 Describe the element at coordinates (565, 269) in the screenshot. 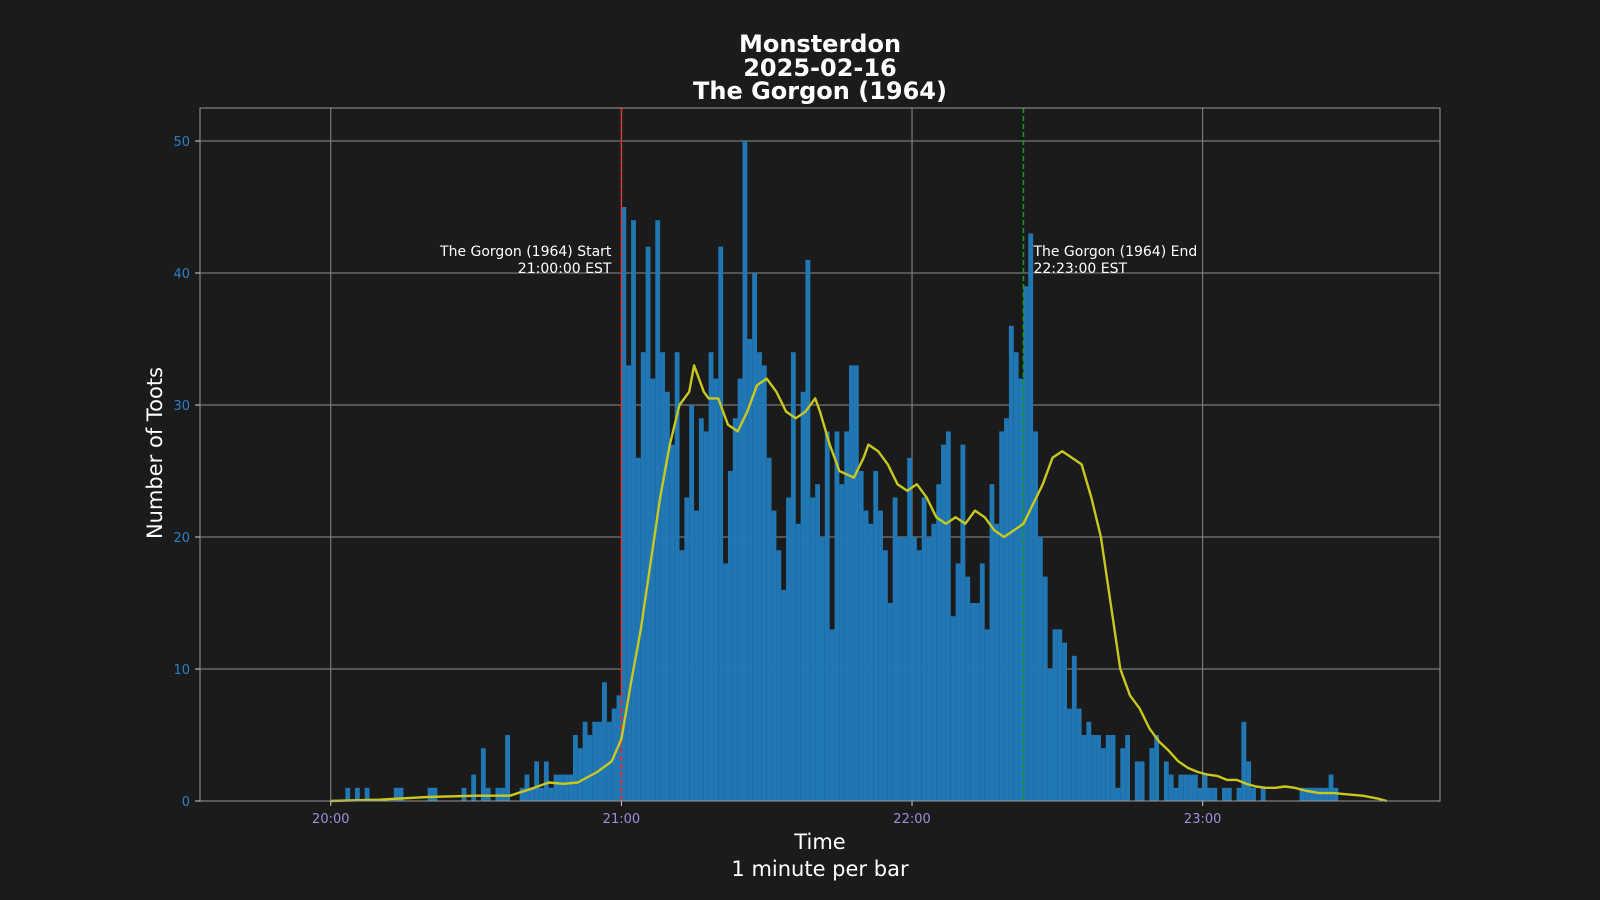

I see `annotation-label: 21:00:00 EST` at that location.